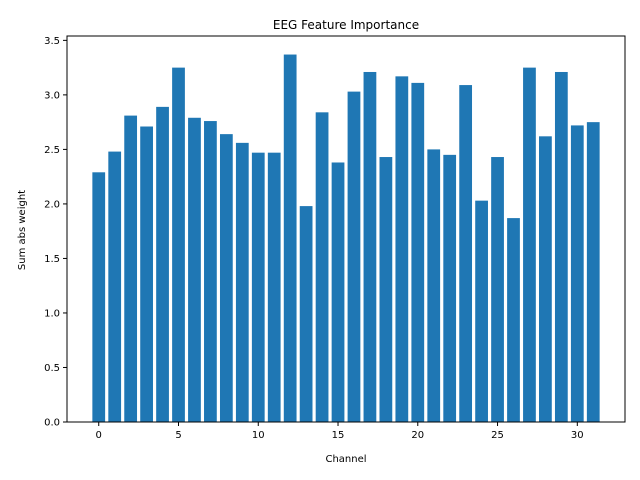 The width and height of the screenshot is (640, 480). Describe the element at coordinates (52, 95) in the screenshot. I see `y-tick-label: 3.0` at that location.